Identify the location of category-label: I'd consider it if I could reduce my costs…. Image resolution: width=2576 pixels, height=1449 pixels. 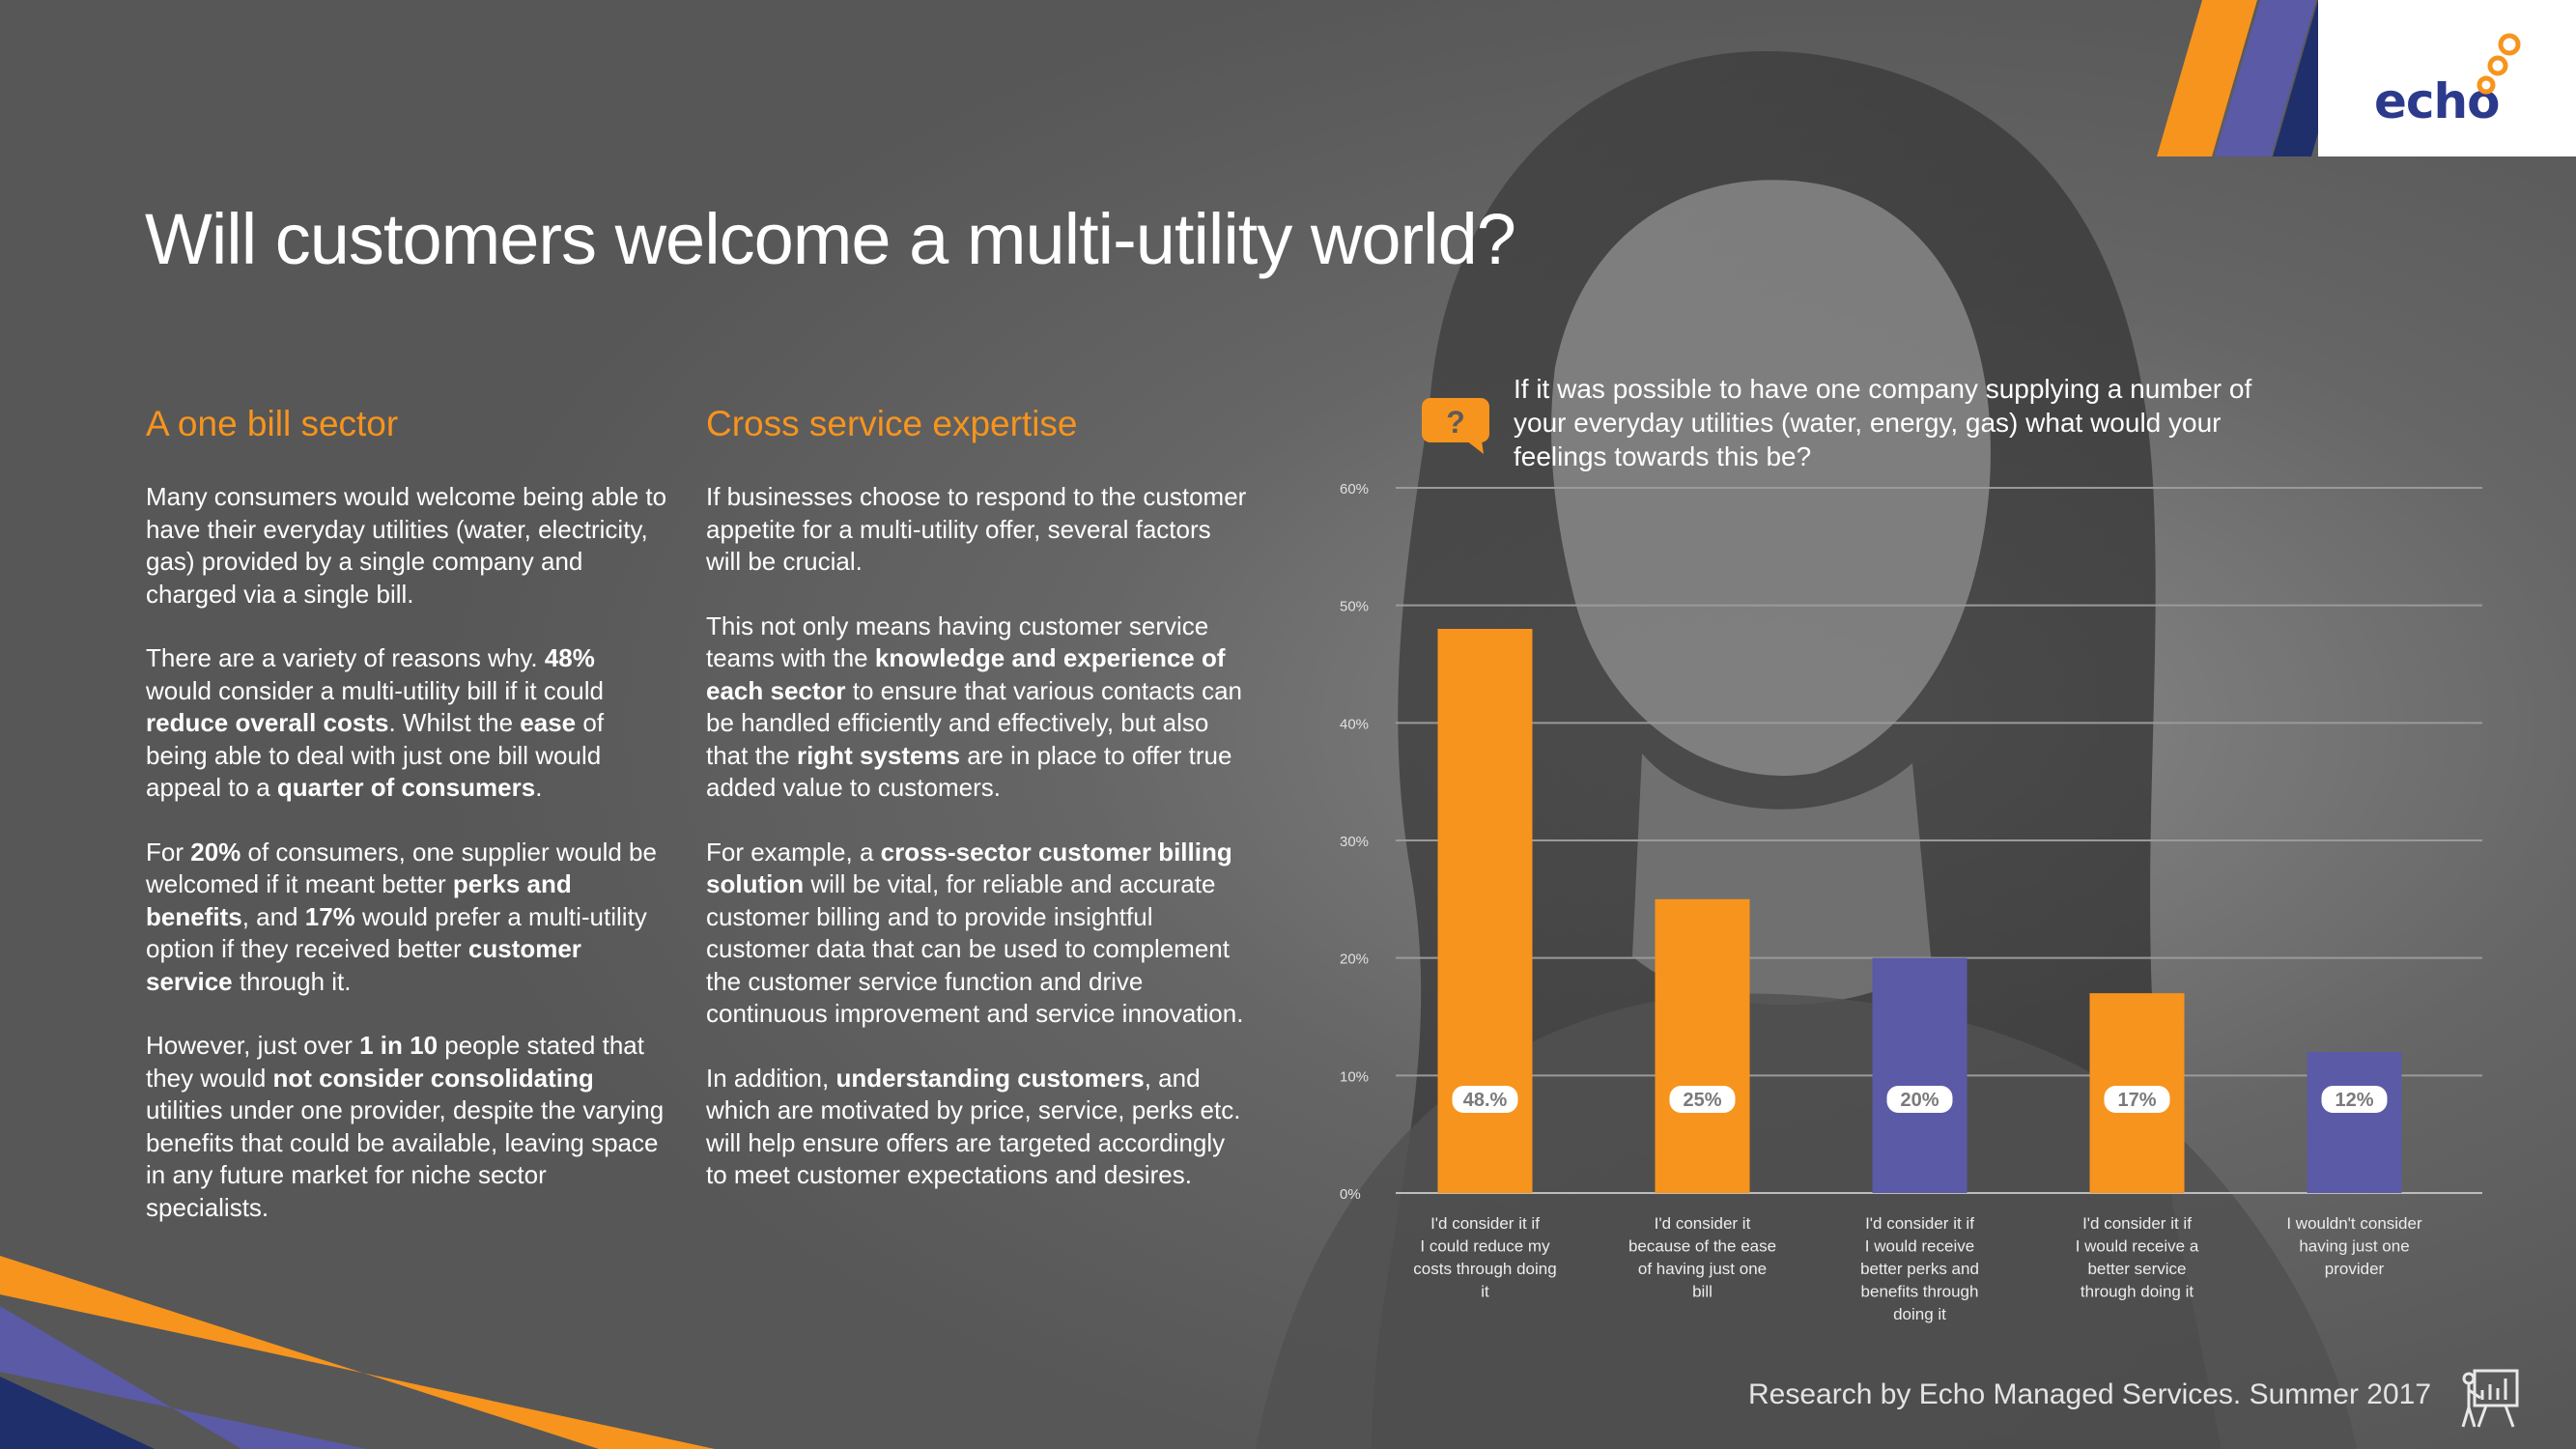
(1484, 1257).